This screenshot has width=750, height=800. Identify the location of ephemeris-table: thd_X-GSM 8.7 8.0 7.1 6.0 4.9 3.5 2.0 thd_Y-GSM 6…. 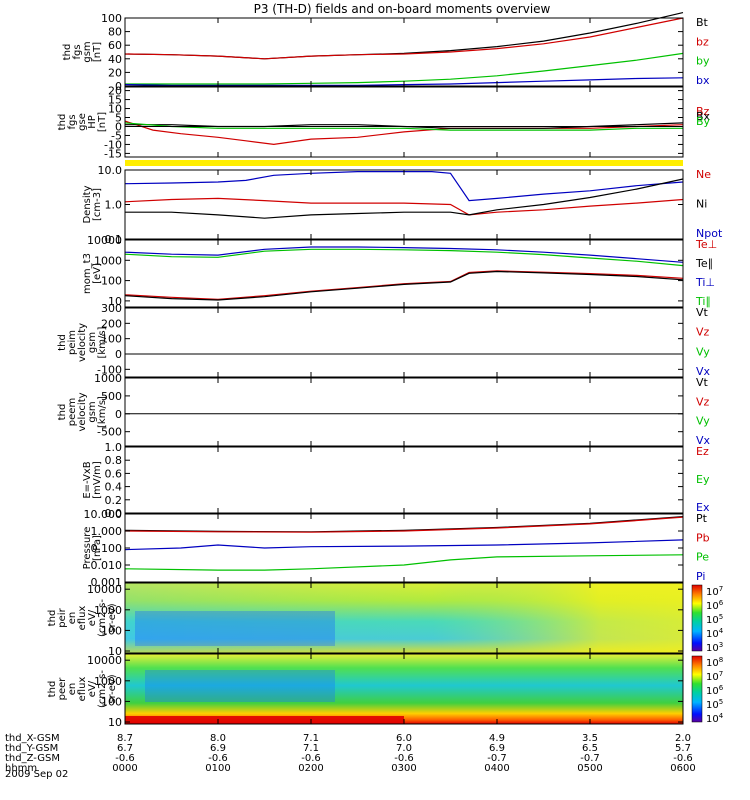
(350, 753).